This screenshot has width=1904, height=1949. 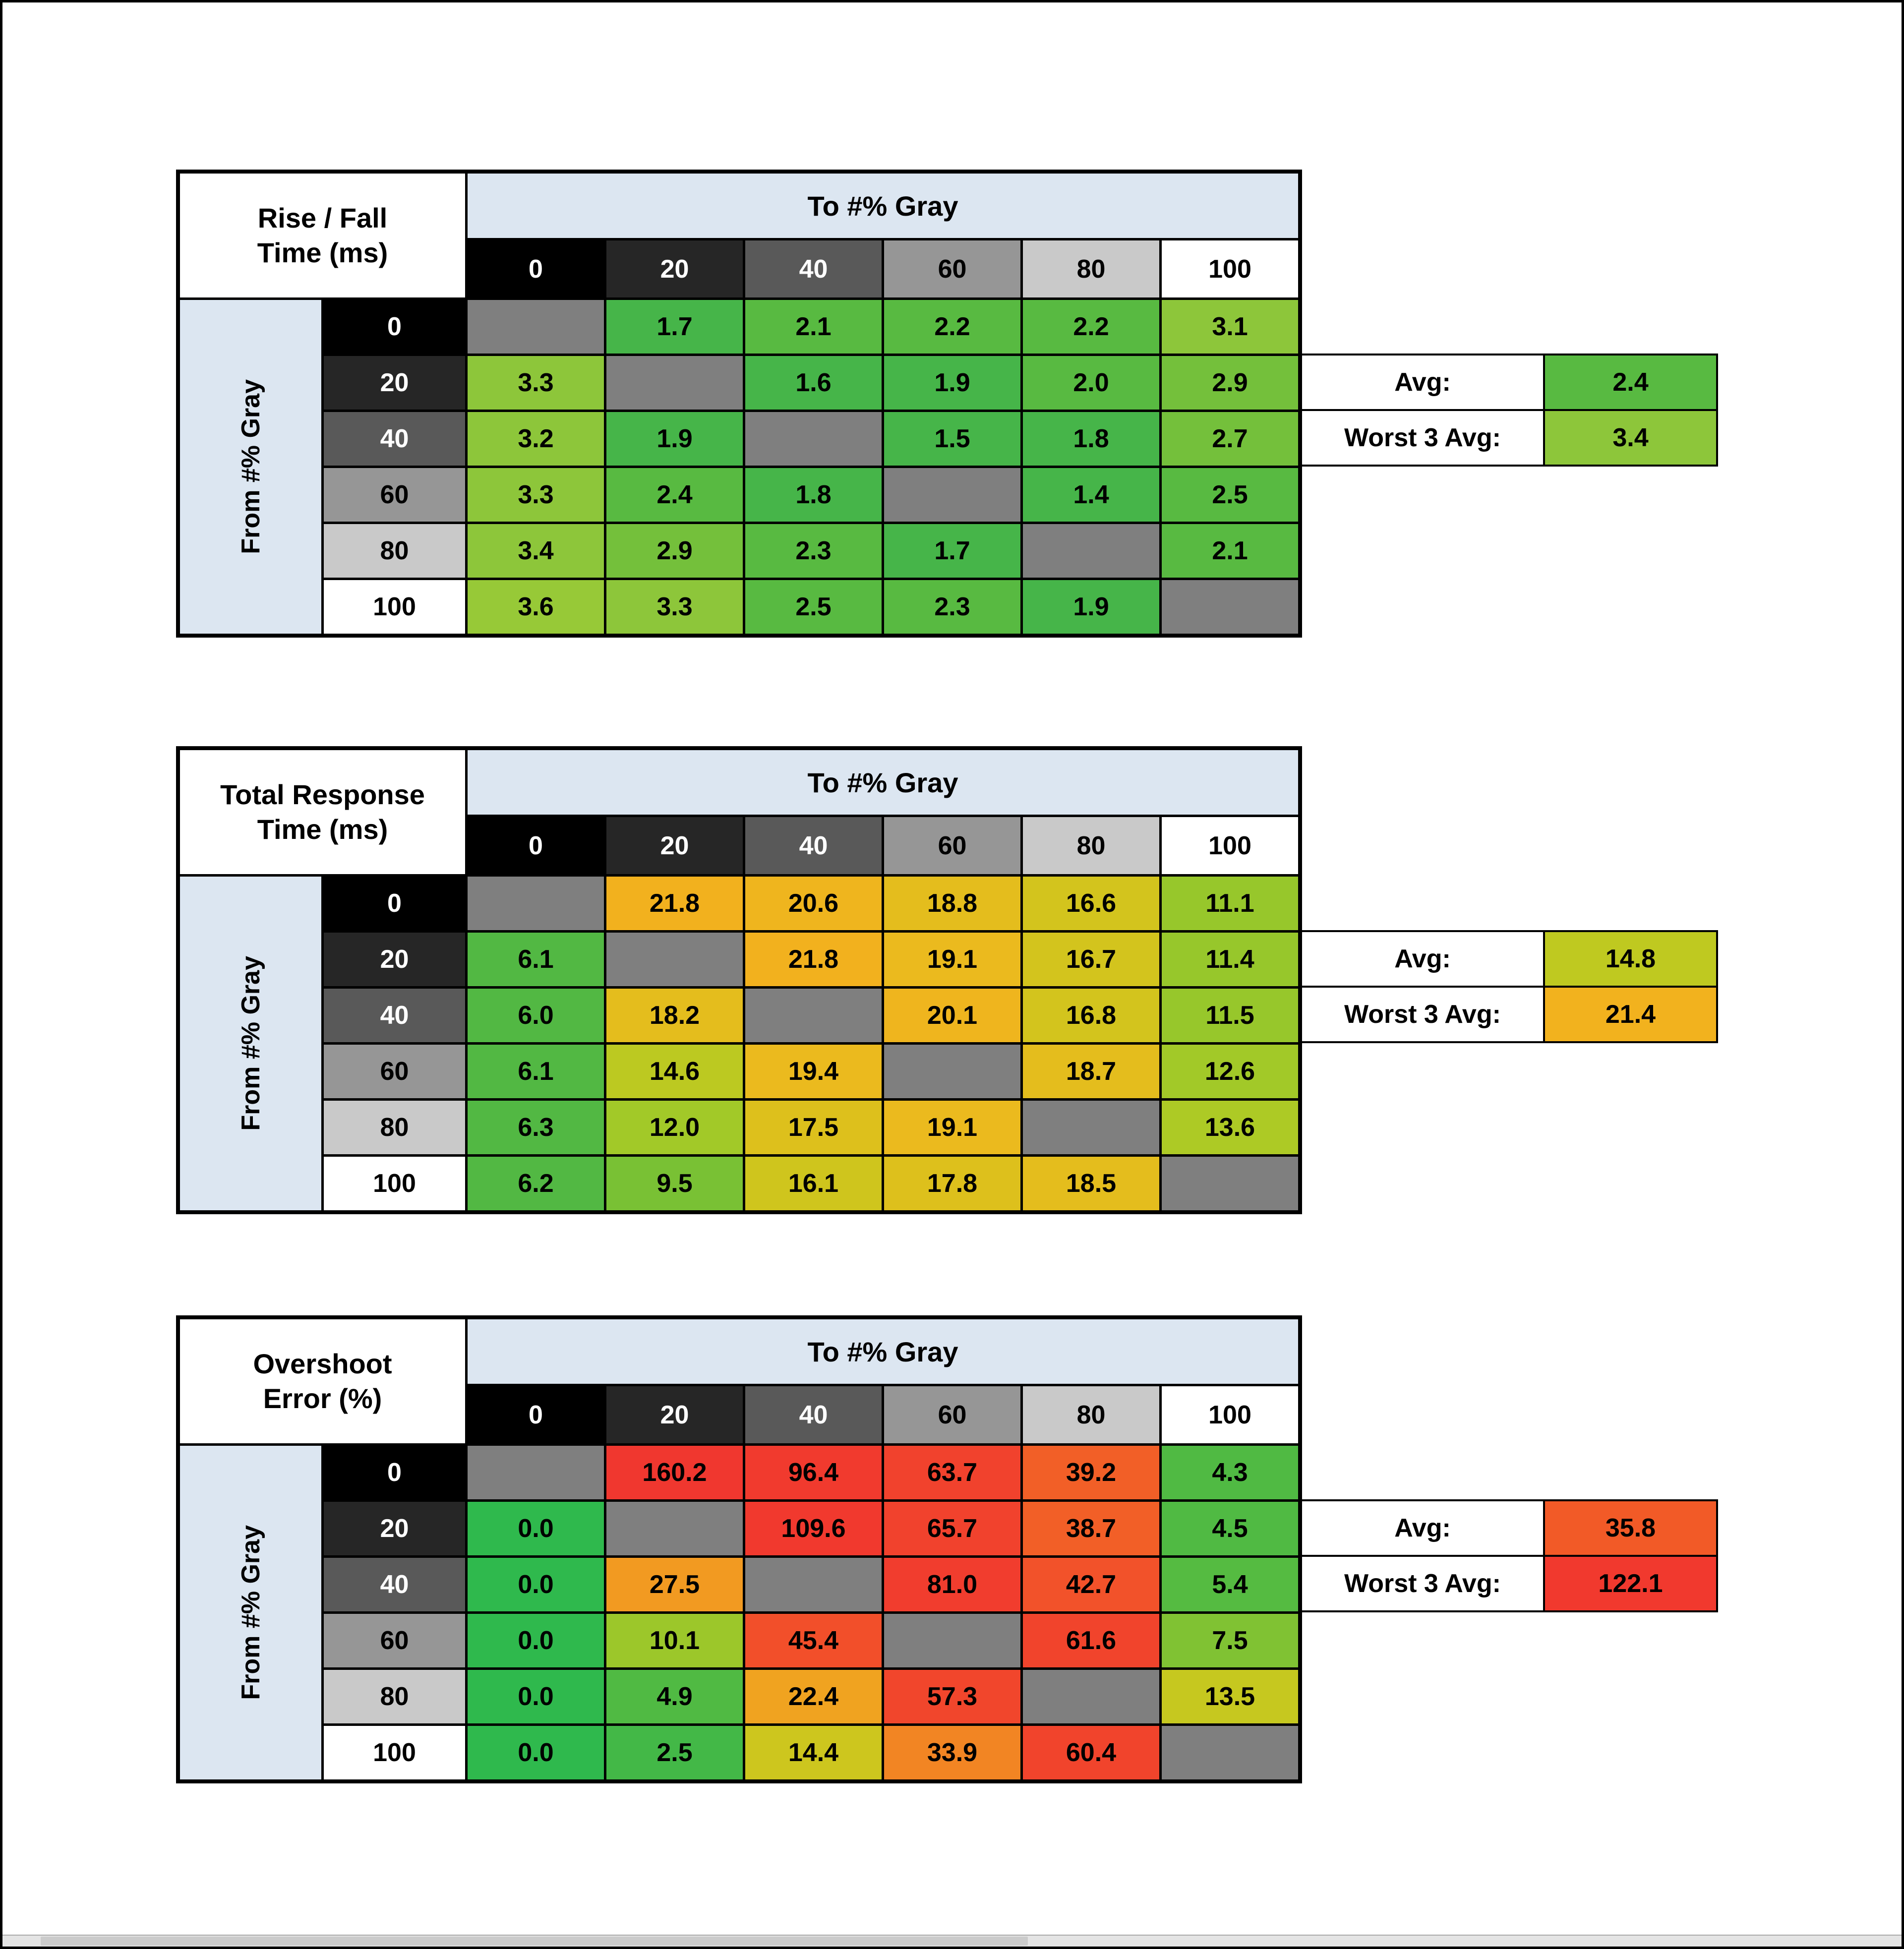 I want to click on table-title-line1: Total Response, so click(x=322, y=794).